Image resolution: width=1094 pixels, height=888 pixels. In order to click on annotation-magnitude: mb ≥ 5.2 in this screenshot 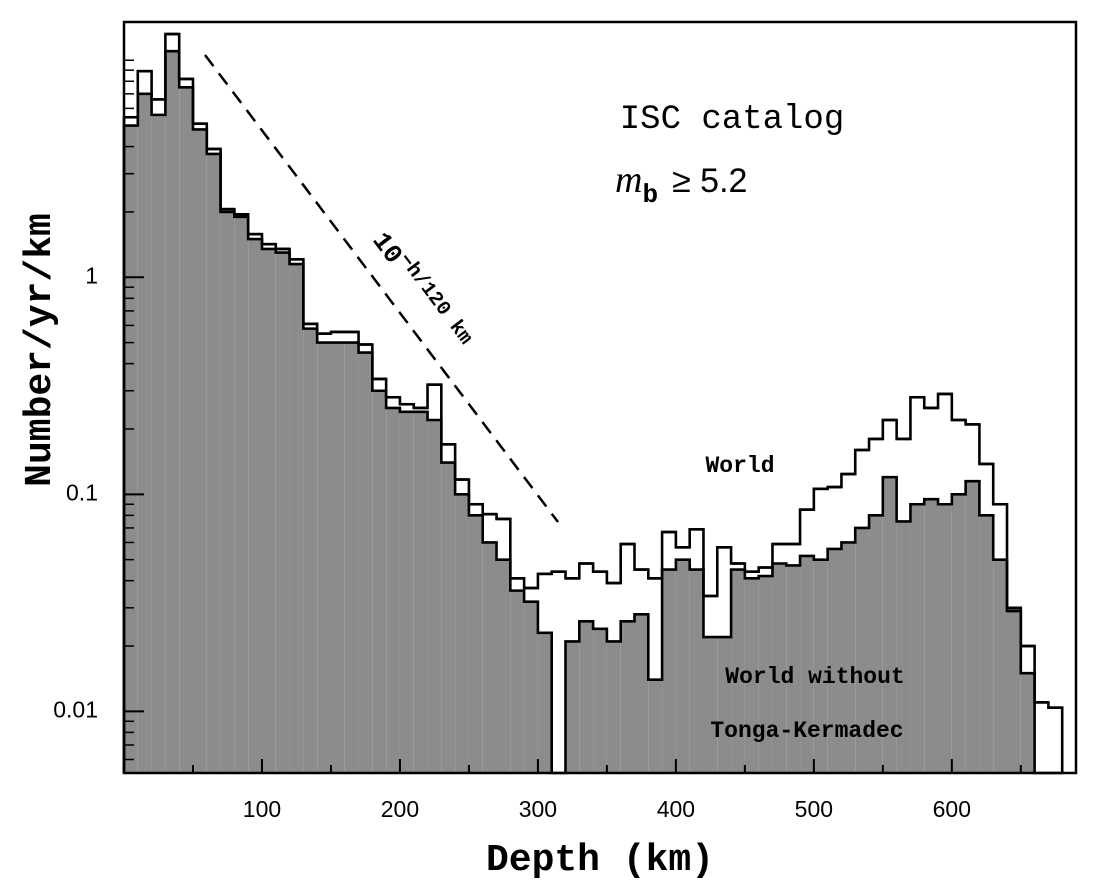, I will do `click(681, 184)`.